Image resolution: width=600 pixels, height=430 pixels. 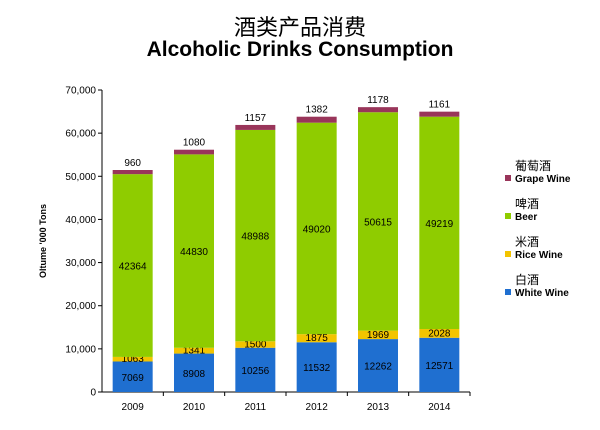 What do you see at coordinates (378, 407) in the screenshot?
I see `x-tick-label: 2013` at bounding box center [378, 407].